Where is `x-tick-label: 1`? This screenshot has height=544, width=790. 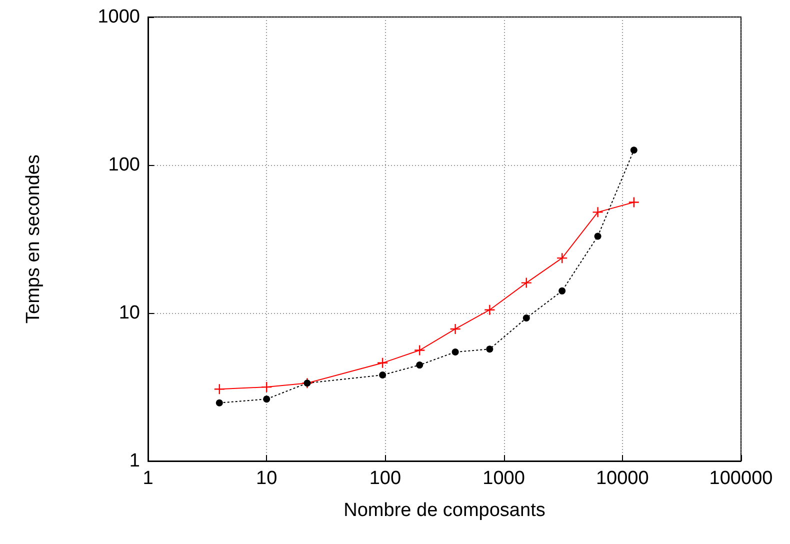 x-tick-label: 1 is located at coordinates (148, 478).